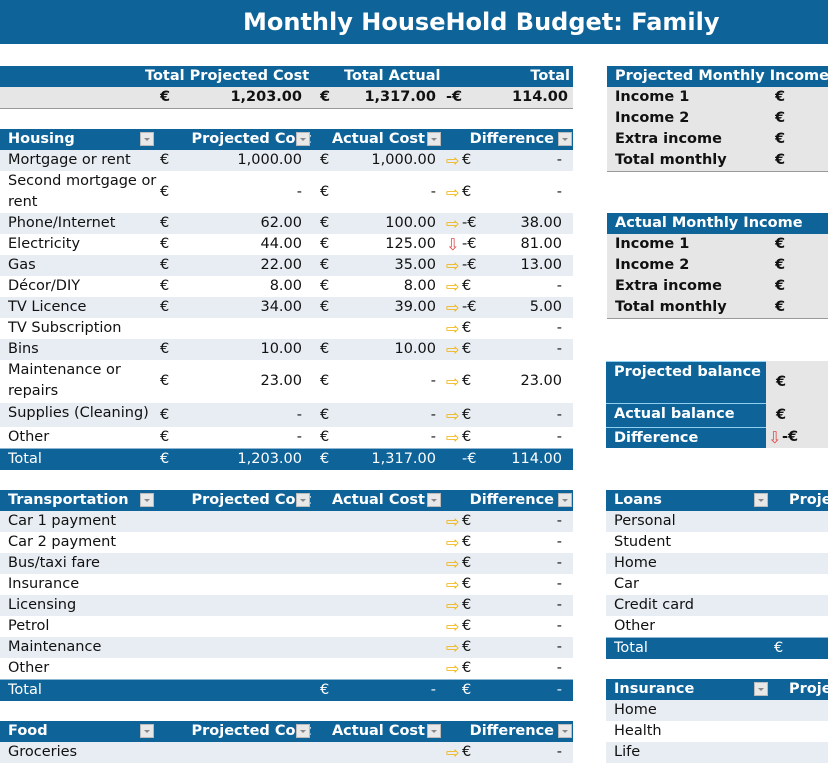 This screenshot has height=763, width=828. Describe the element at coordinates (64, 380) in the screenshot. I see `item-label: Maintenance or repairs` at that location.